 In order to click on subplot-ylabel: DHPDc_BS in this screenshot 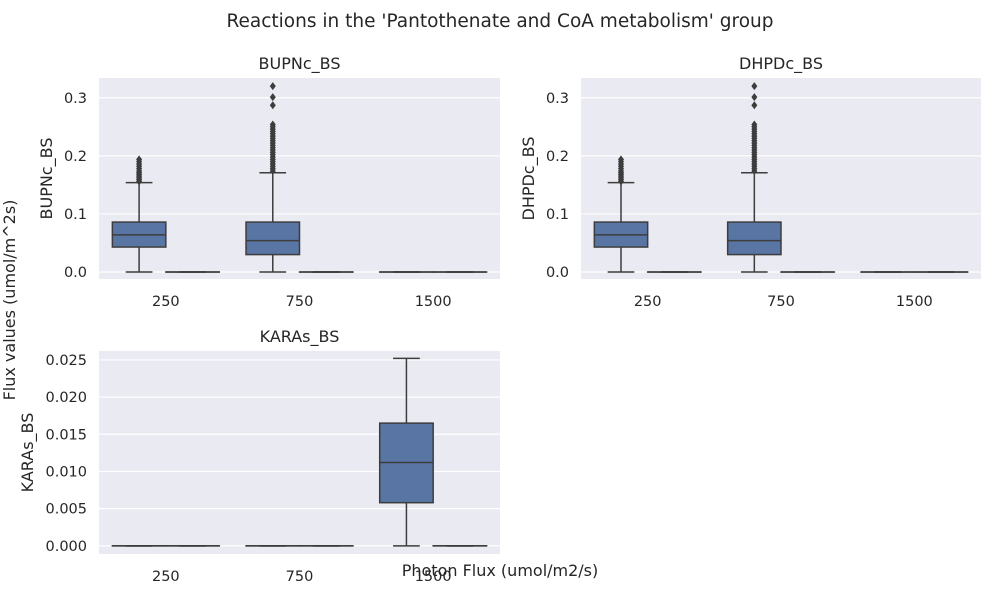, I will do `click(529, 179)`.